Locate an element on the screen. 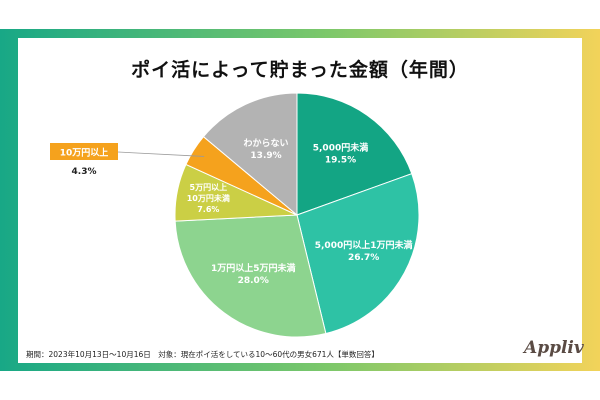 This screenshot has width=600, height=400. chart-title: ポイ活によって貯まった金額（年間） is located at coordinates (300, 70).